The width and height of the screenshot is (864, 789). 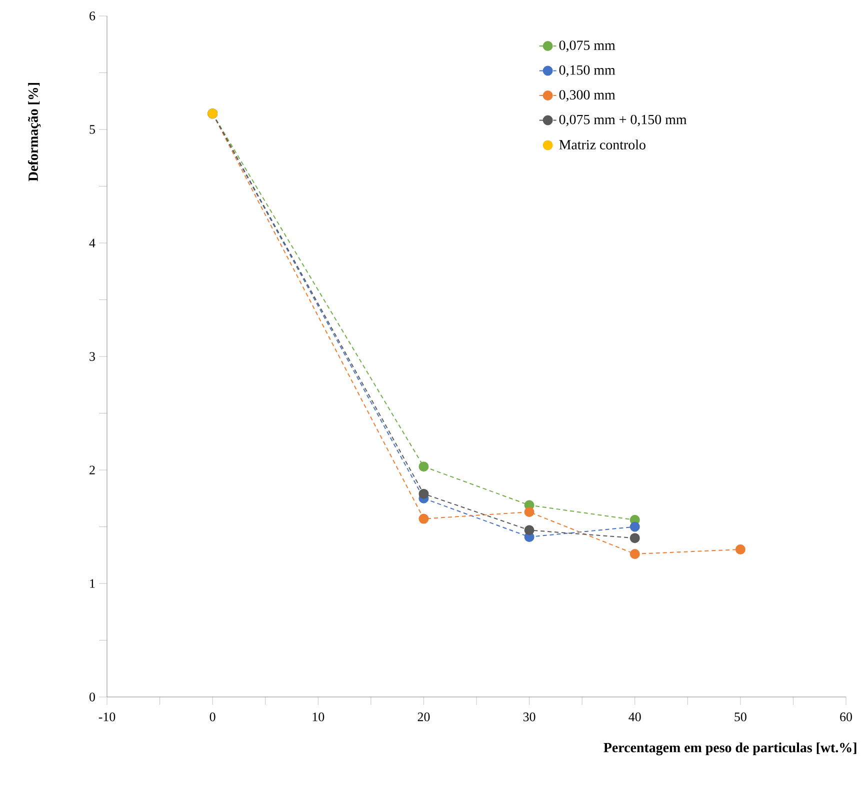 What do you see at coordinates (92, 129) in the screenshot?
I see `y-tick-label: 5` at bounding box center [92, 129].